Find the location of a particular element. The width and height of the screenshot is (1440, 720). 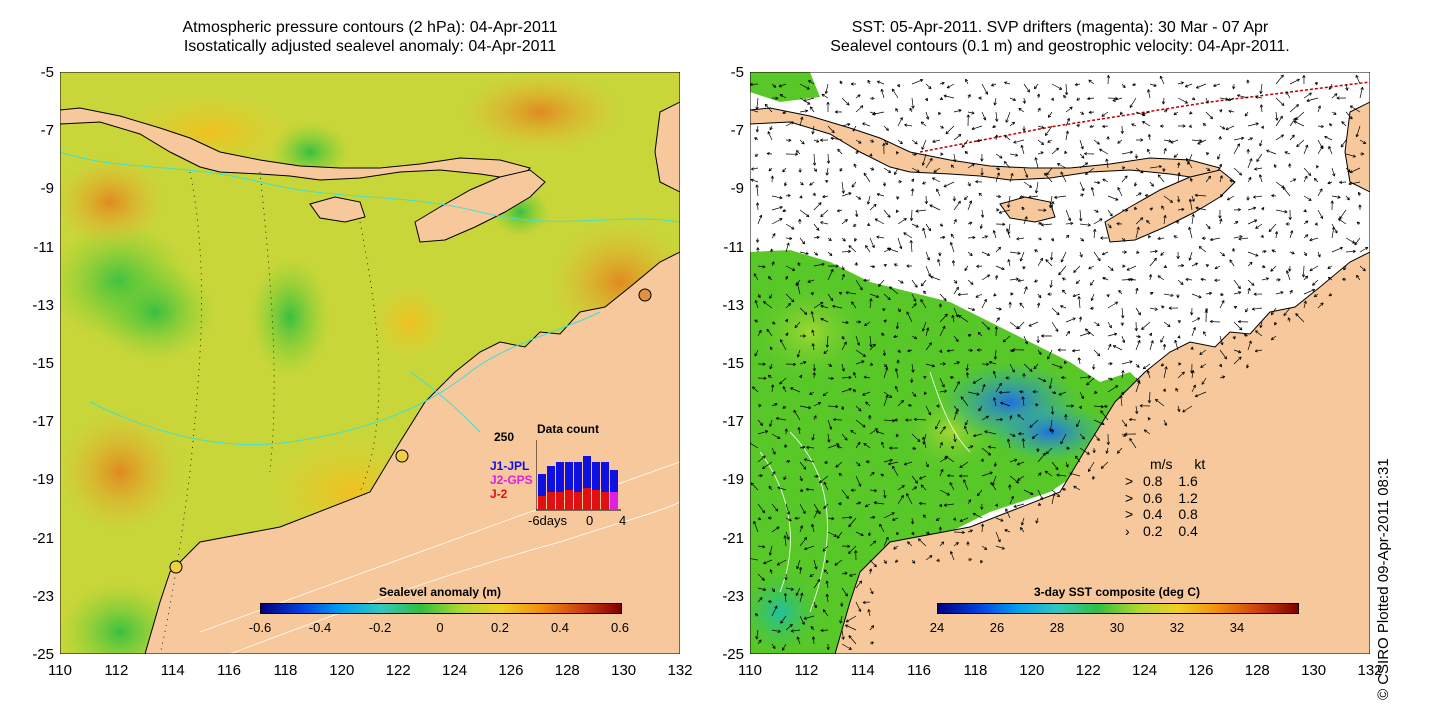

longitude-tick: 130 is located at coordinates (1314, 670).